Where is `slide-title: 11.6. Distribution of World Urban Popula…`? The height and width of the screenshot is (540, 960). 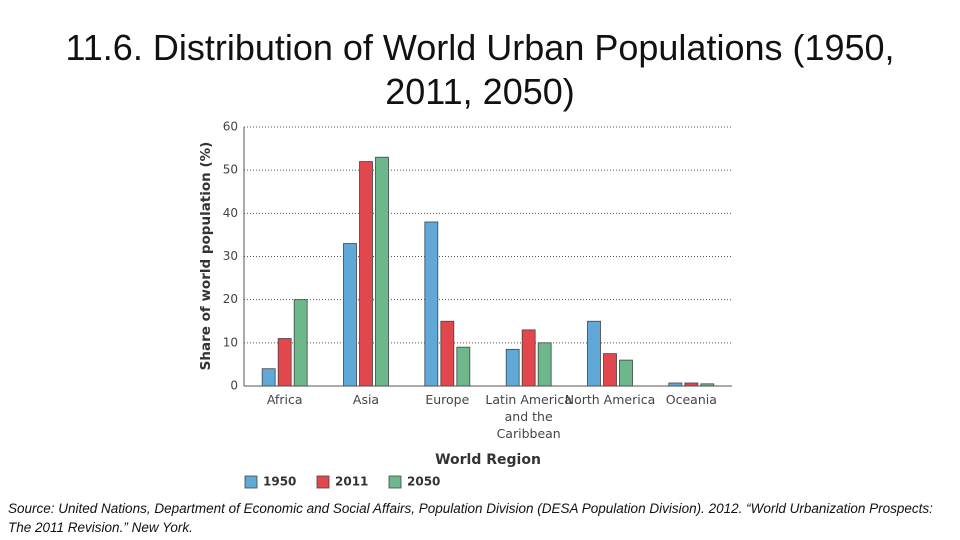
slide-title: 11.6. Distribution of World Urban Popula… is located at coordinates (480, 69).